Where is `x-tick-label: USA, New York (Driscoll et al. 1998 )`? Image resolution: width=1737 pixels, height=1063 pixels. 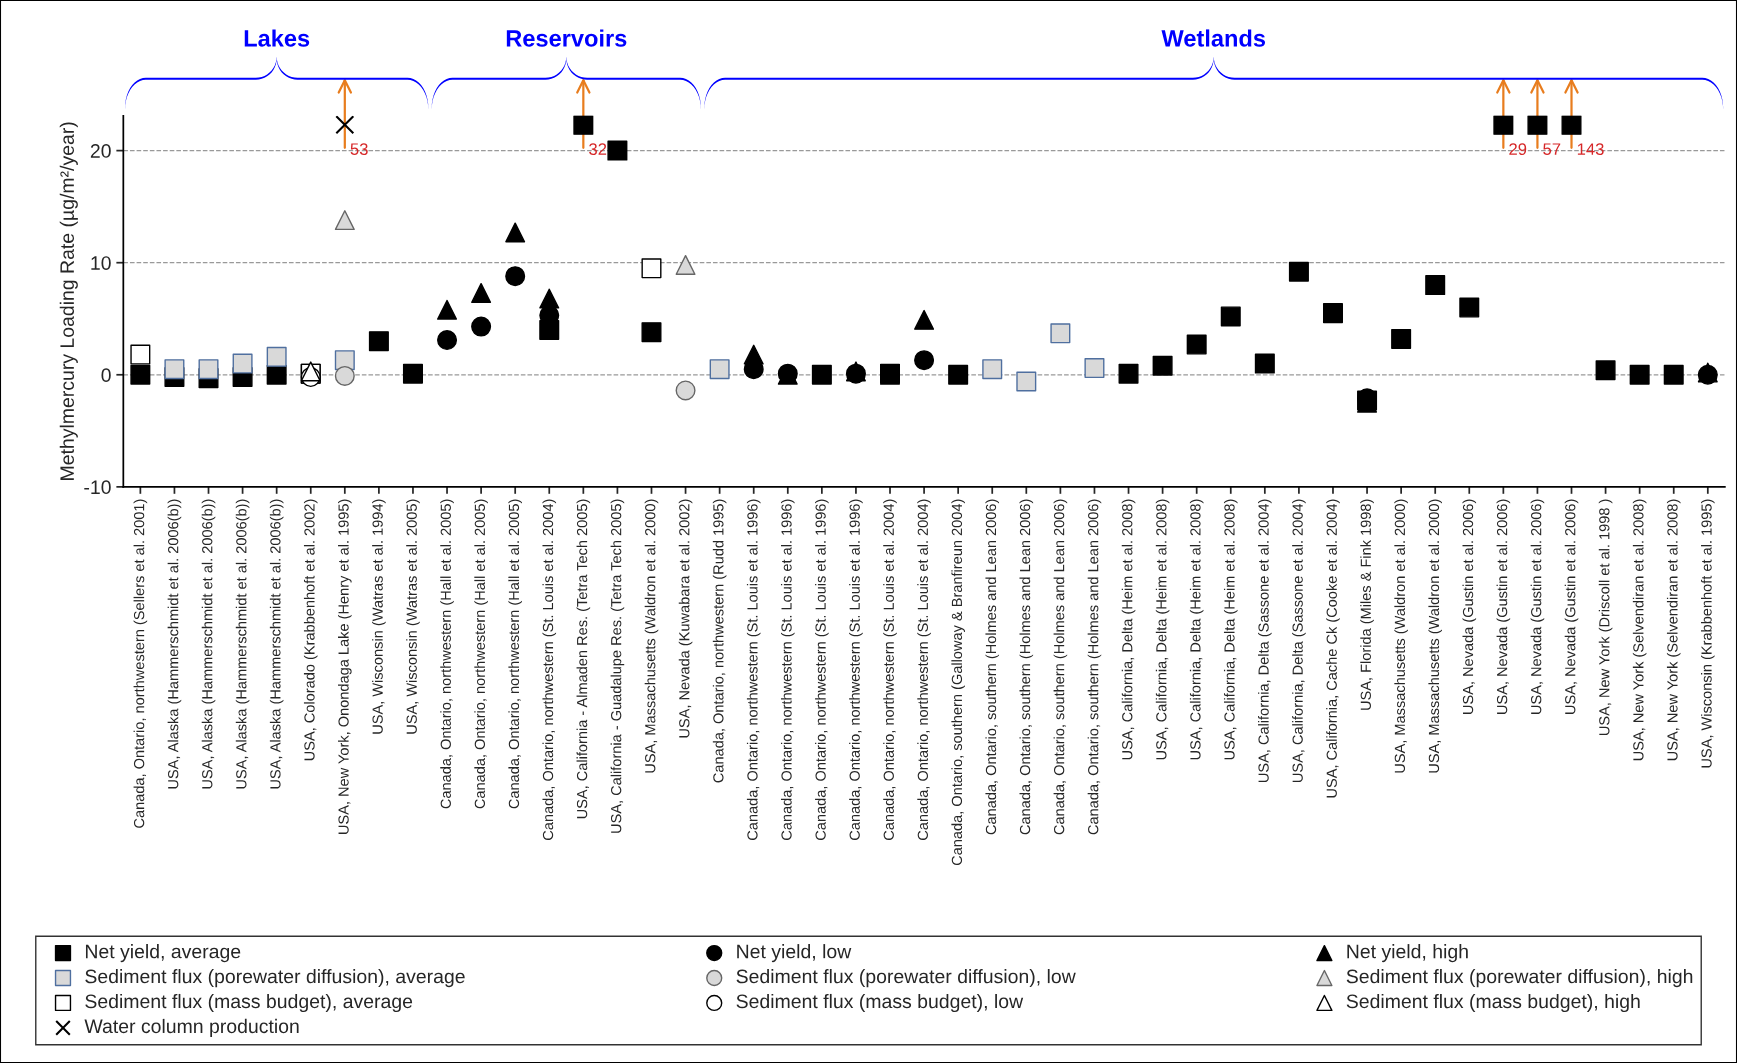
x-tick-label: USA, New York (Driscoll et al. 1998 ) is located at coordinates (1605, 617).